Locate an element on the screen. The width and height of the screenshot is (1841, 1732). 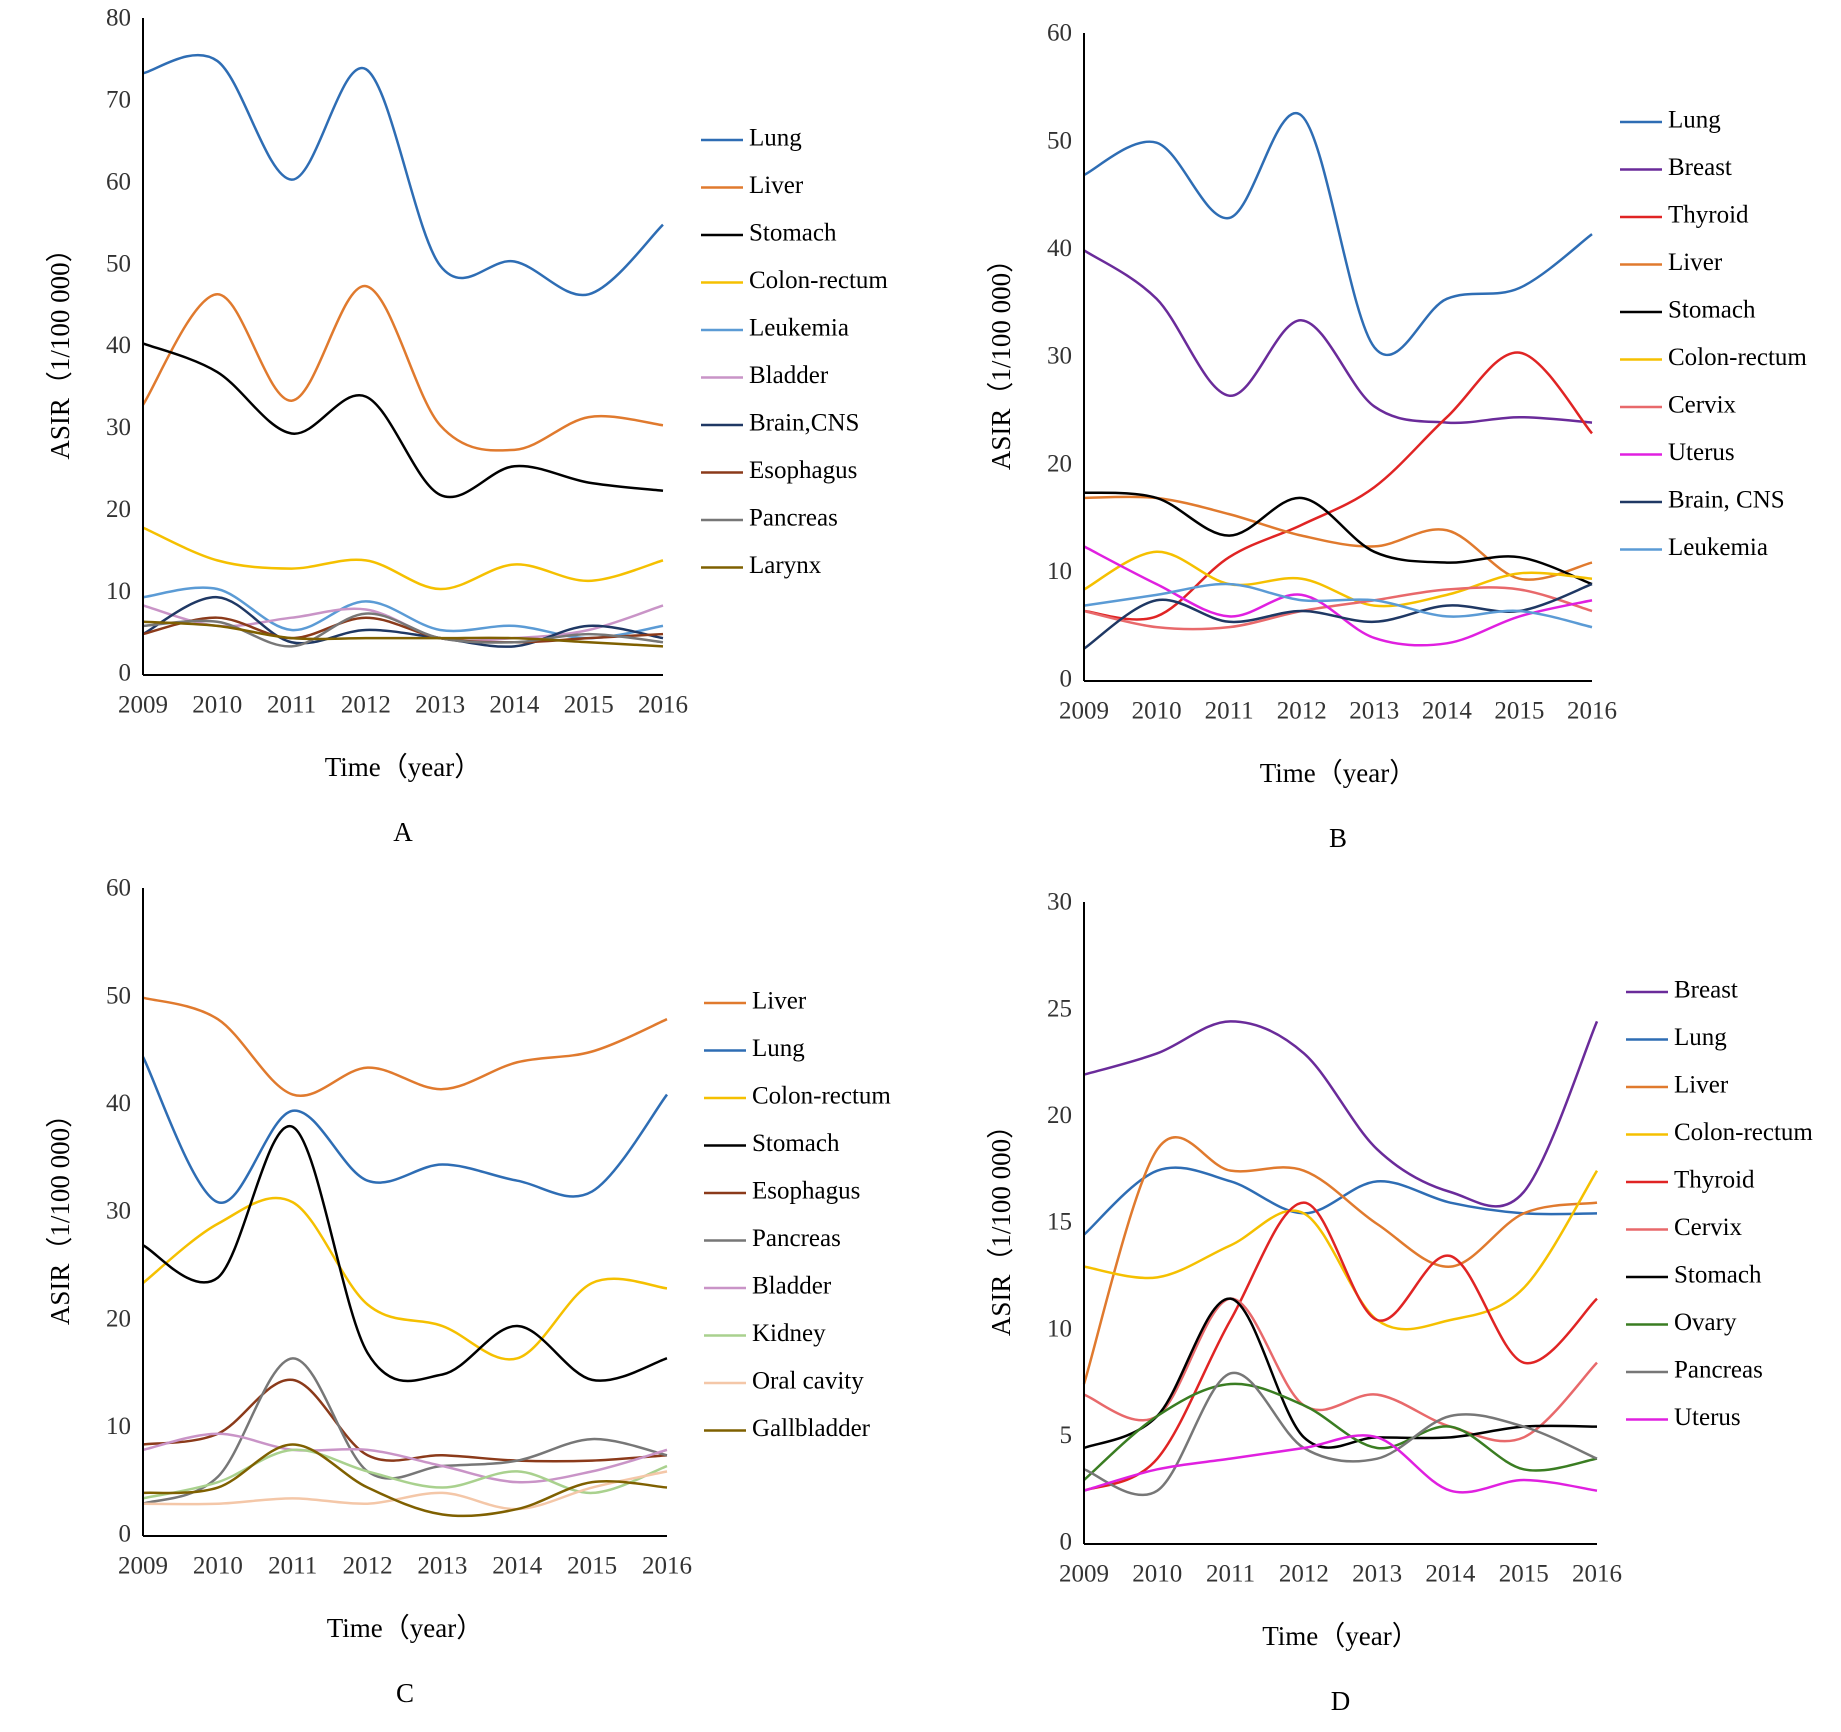
y-tick-label: 25 is located at coordinates (1059, 1008).